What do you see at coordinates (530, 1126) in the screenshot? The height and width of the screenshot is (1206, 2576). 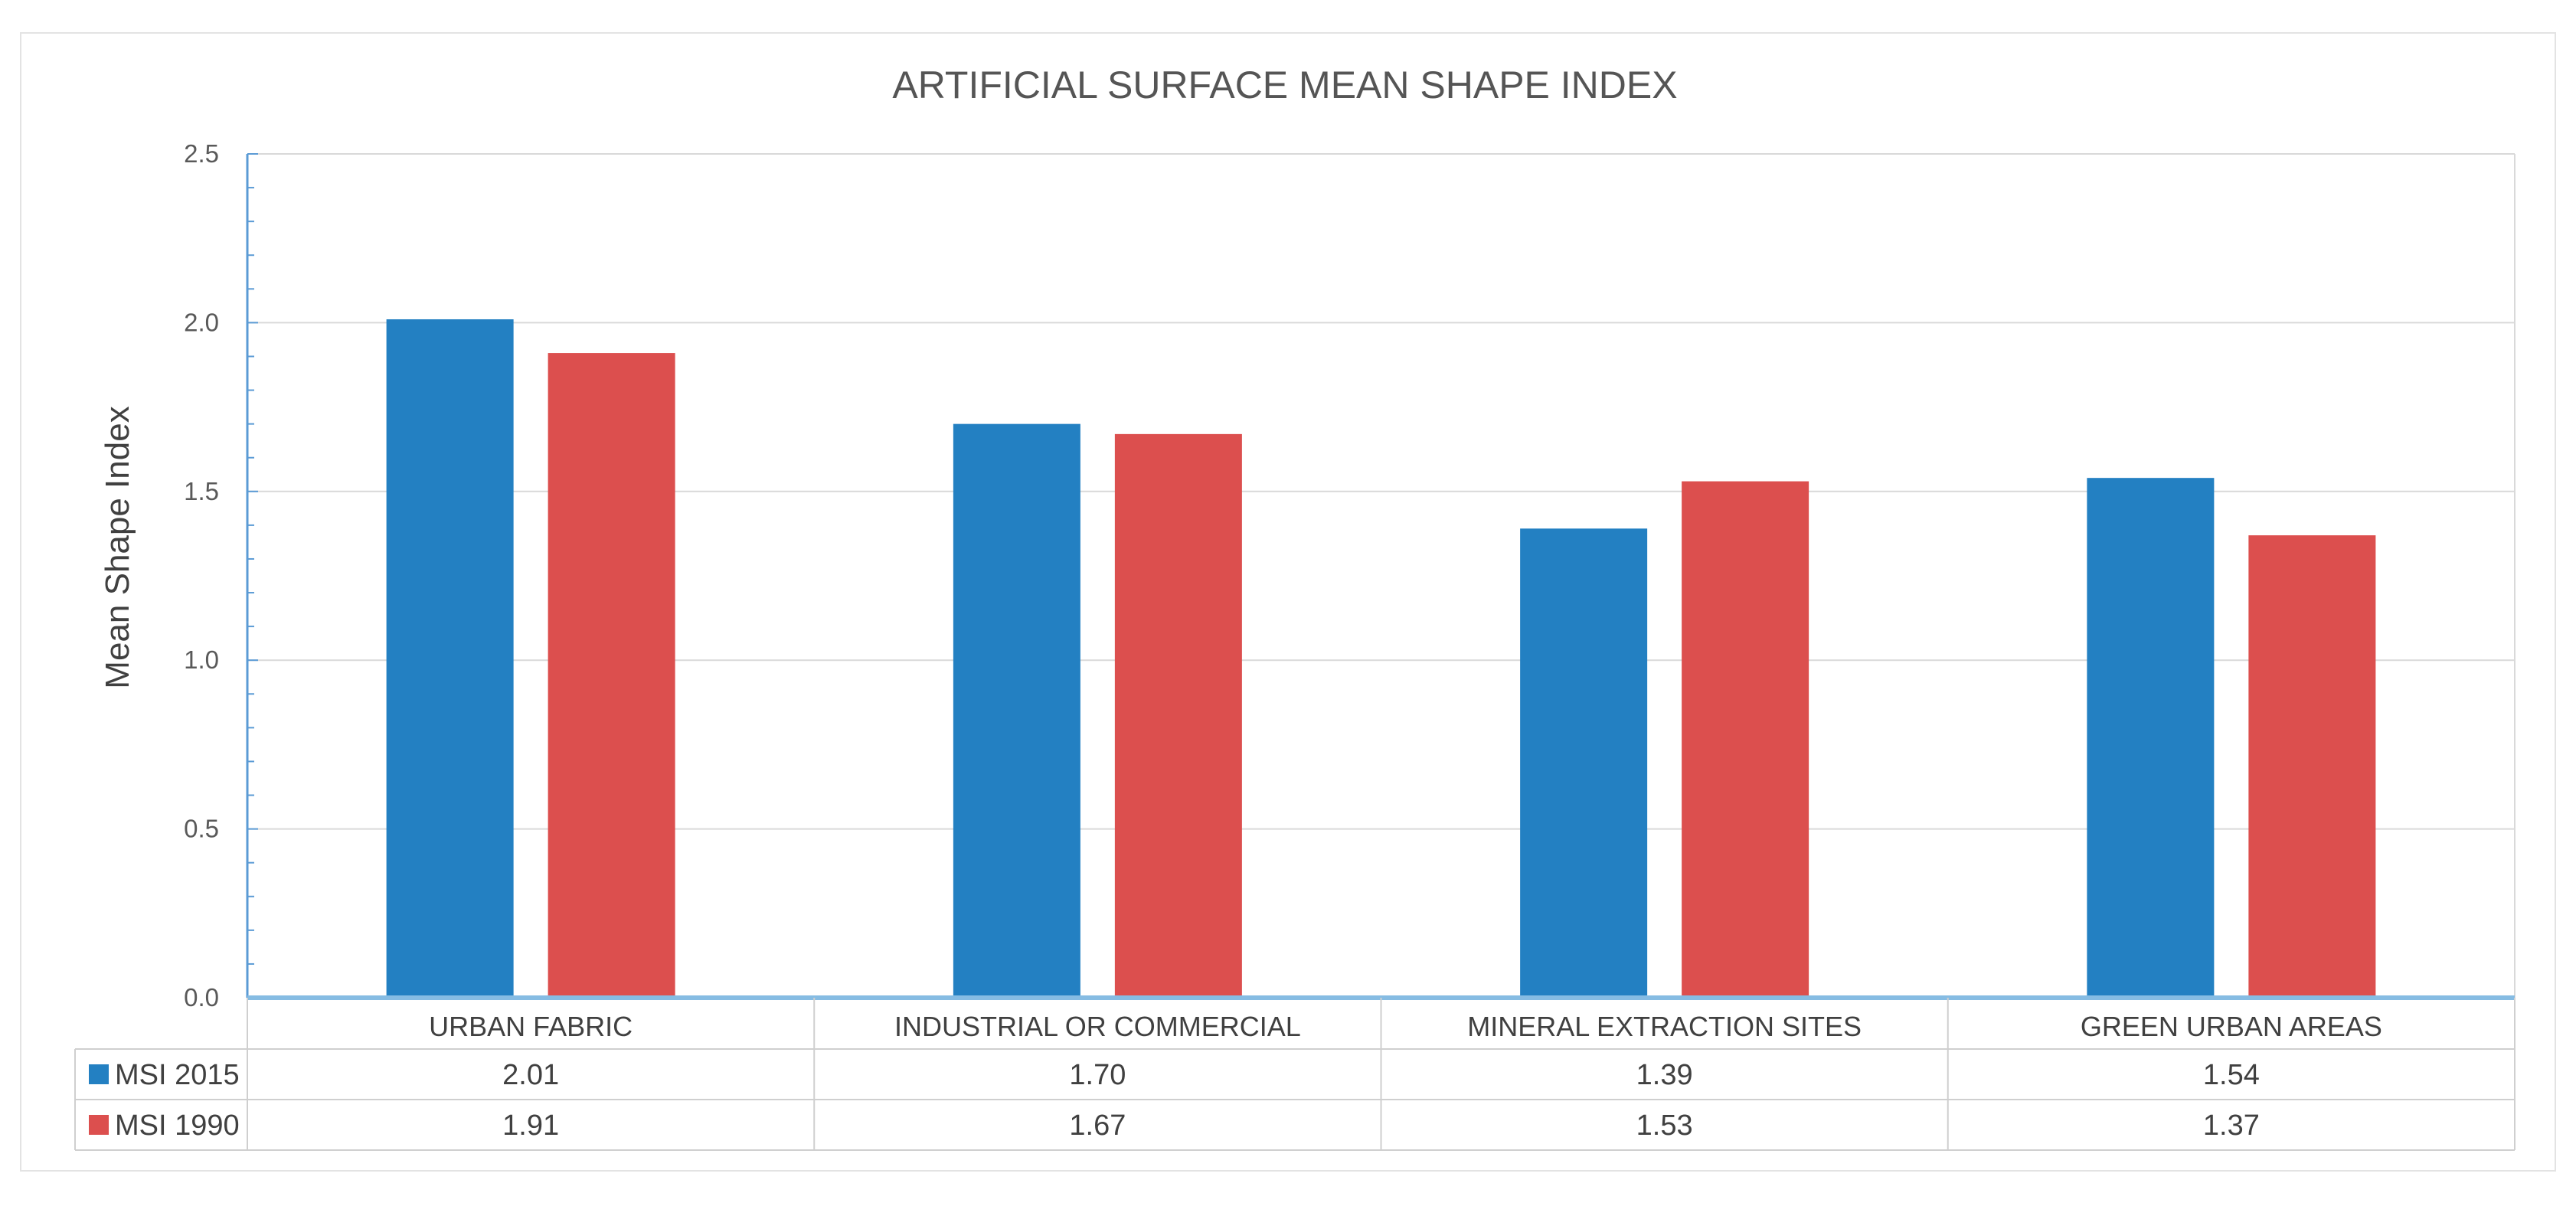 I see `data-label: 1.91` at bounding box center [530, 1126].